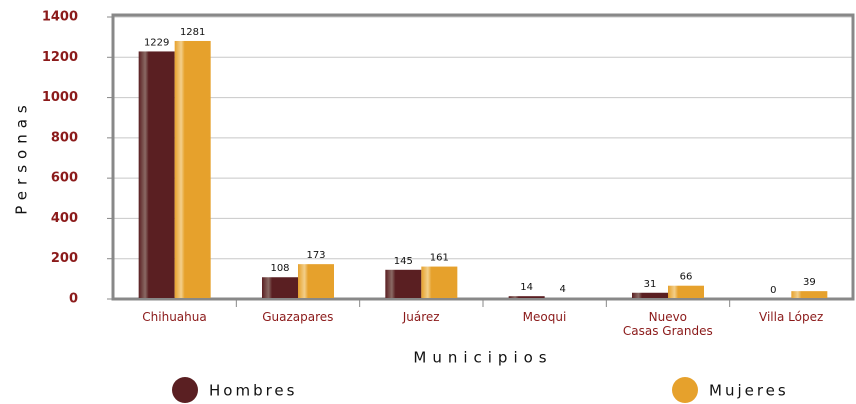 Image resolution: width=856 pixels, height=404 pixels. Describe the element at coordinates (279, 268) in the screenshot. I see `value-label: 108` at that location.